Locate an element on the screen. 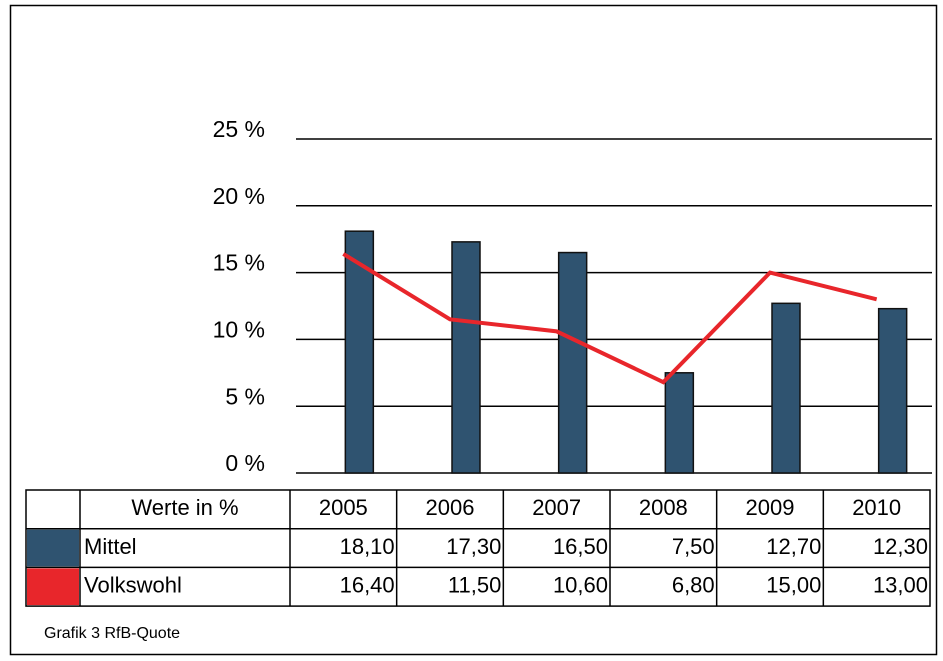 This screenshot has width=943, height=661. data-label: 7,50 is located at coordinates (693, 546).